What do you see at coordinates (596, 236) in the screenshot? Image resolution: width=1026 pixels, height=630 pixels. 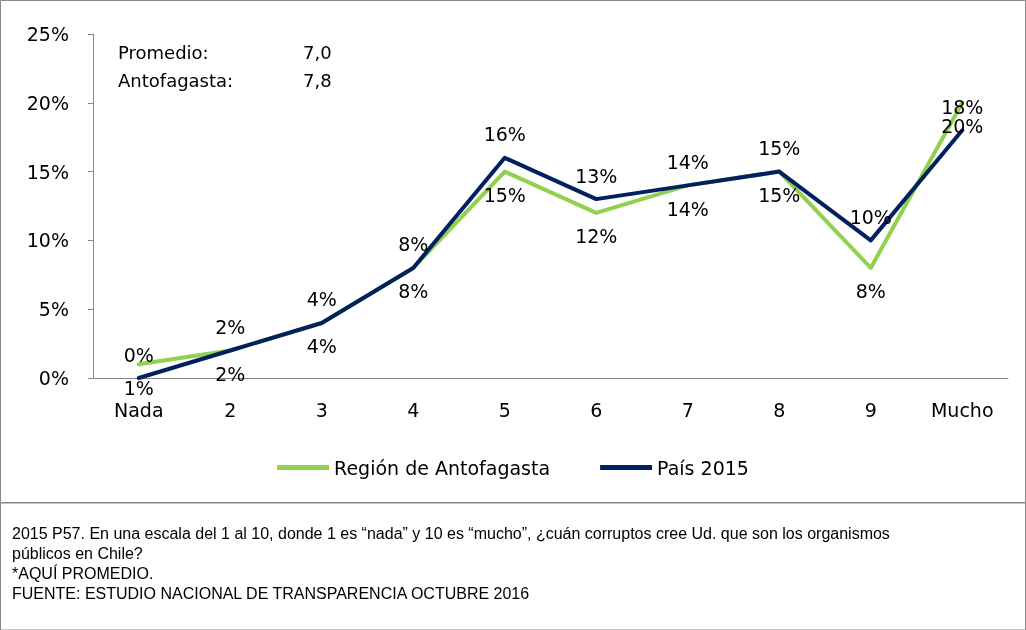 I see `data-label: 12%` at bounding box center [596, 236].